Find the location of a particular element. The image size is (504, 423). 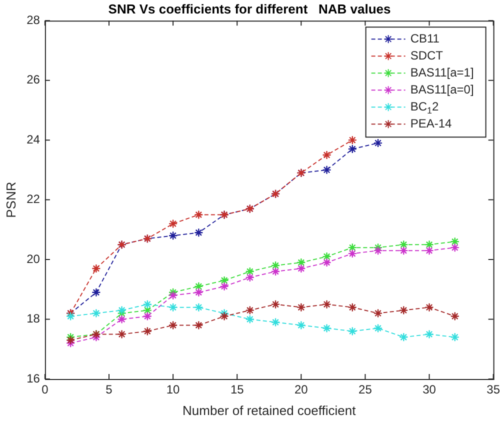

legend-label: BAS11[a=0] is located at coordinates (442, 89).